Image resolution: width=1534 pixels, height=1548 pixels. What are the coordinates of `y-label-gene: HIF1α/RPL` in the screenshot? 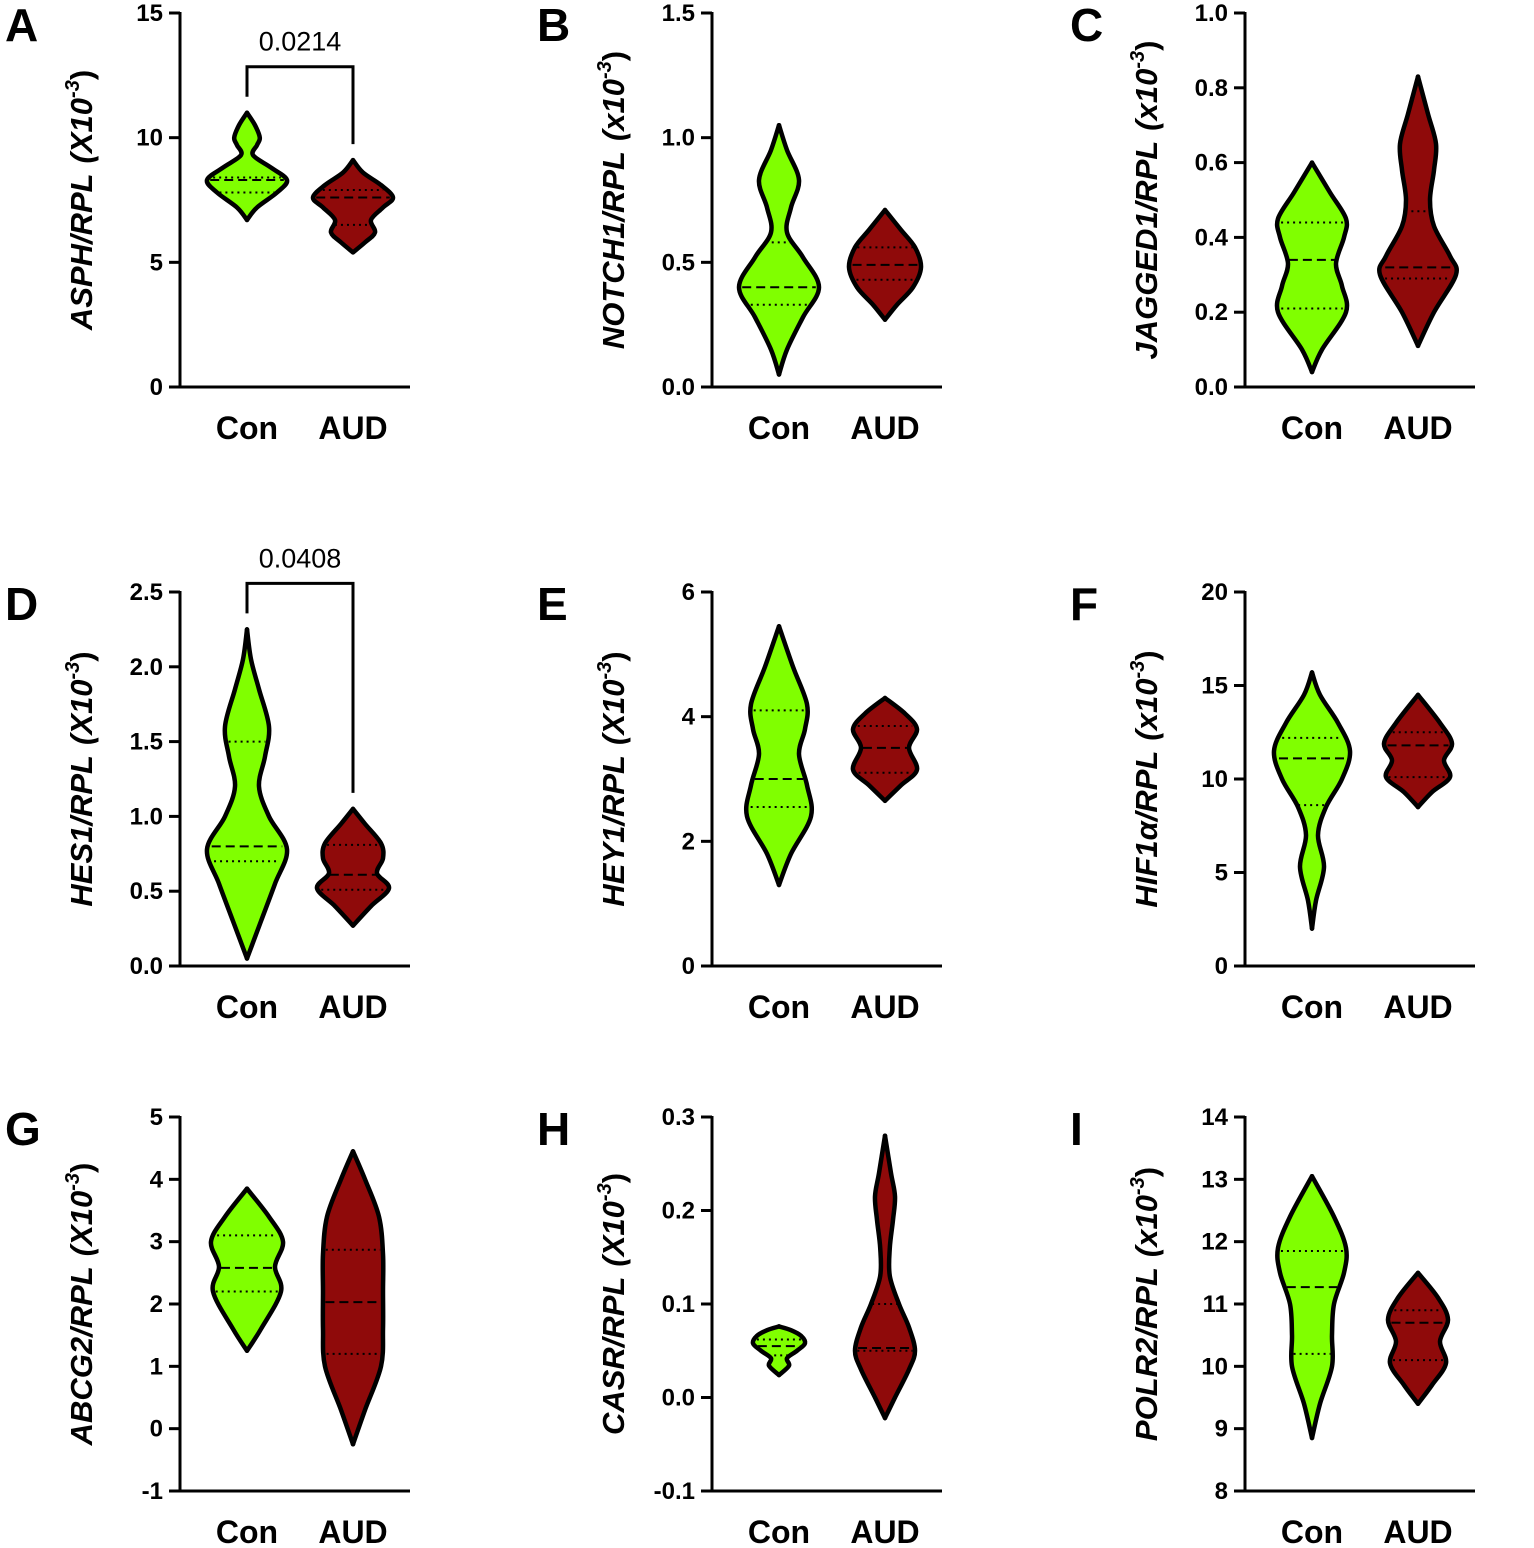 It's located at (1146, 829).